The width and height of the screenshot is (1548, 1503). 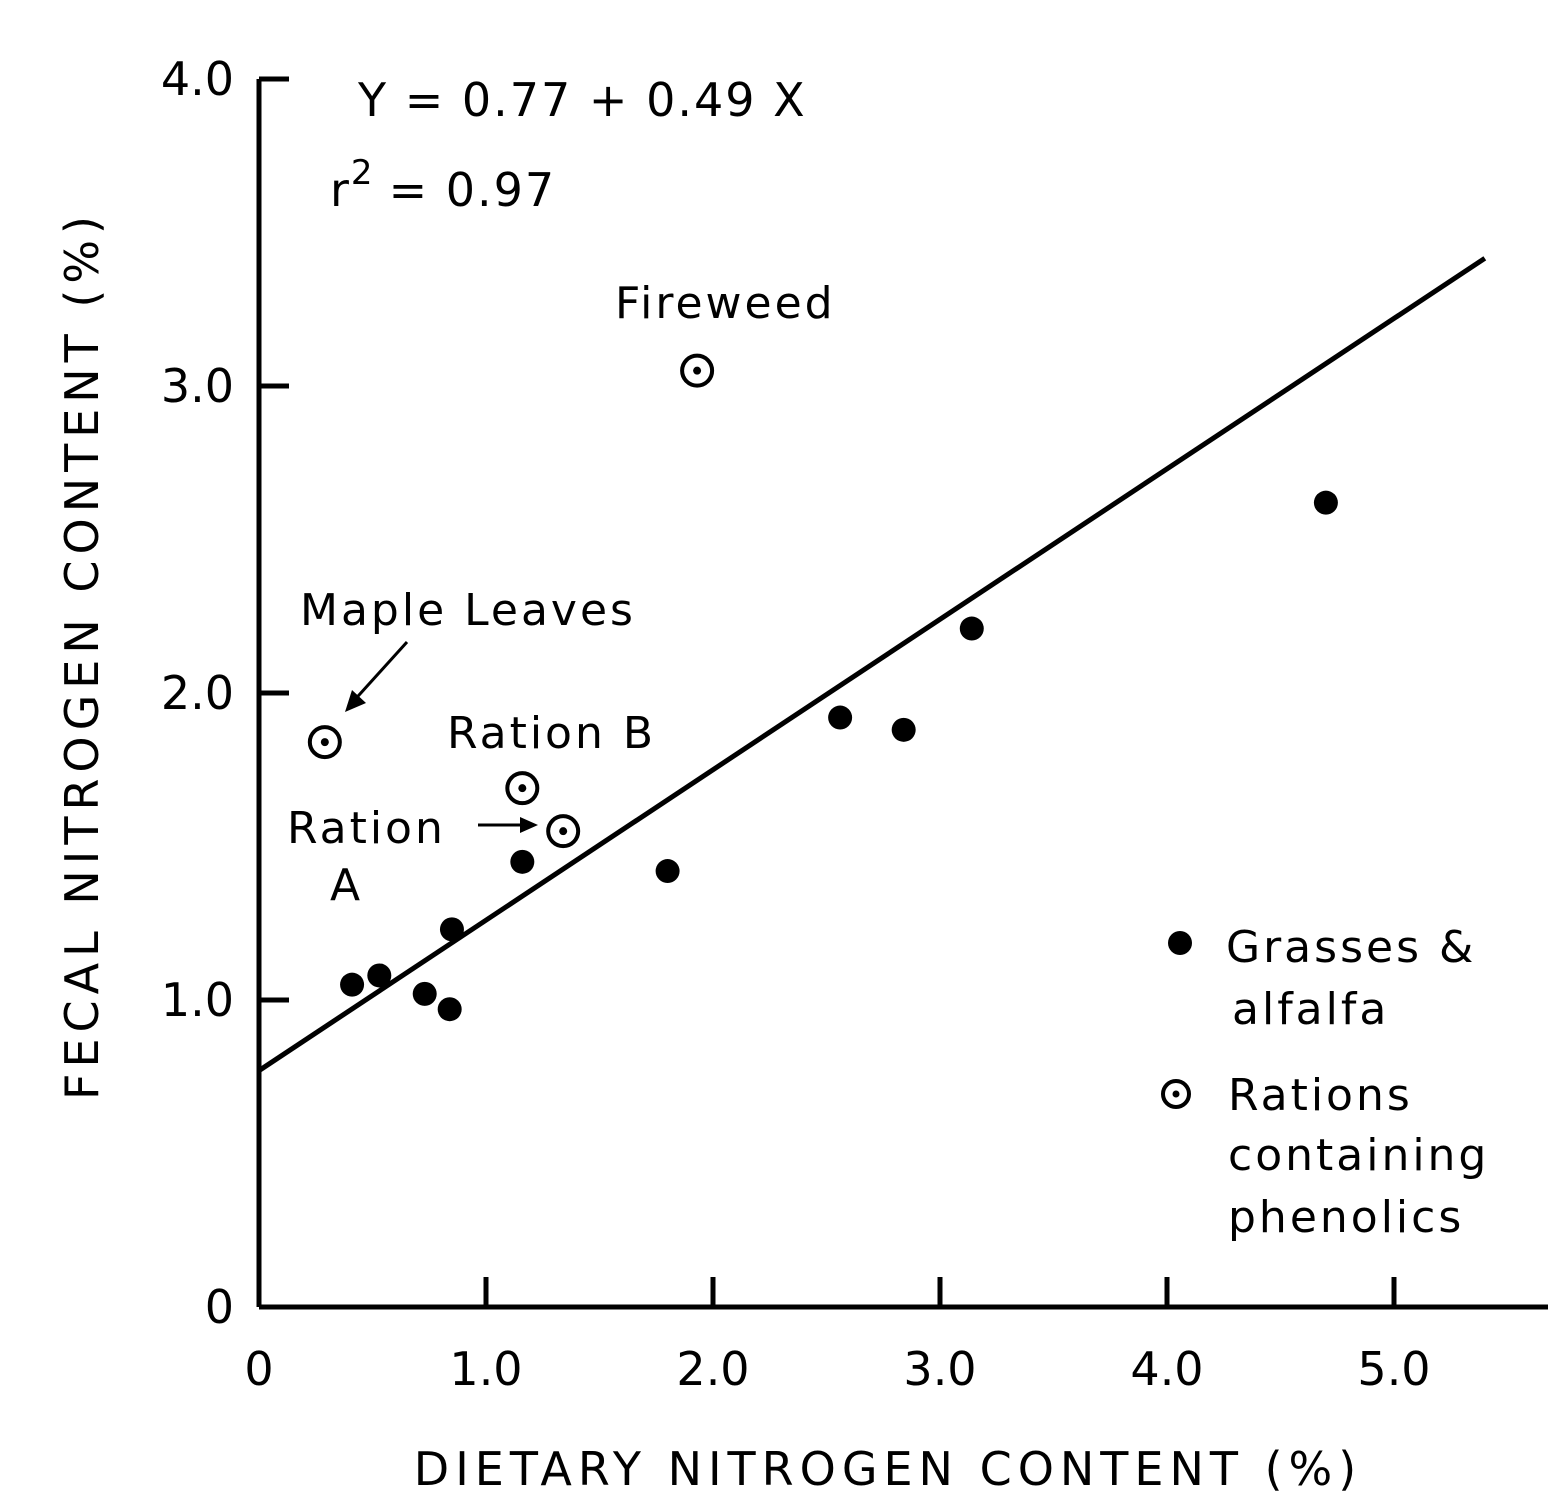 I want to click on regression-equation: Y = 0.77 + 0.49 X, so click(x=582, y=100).